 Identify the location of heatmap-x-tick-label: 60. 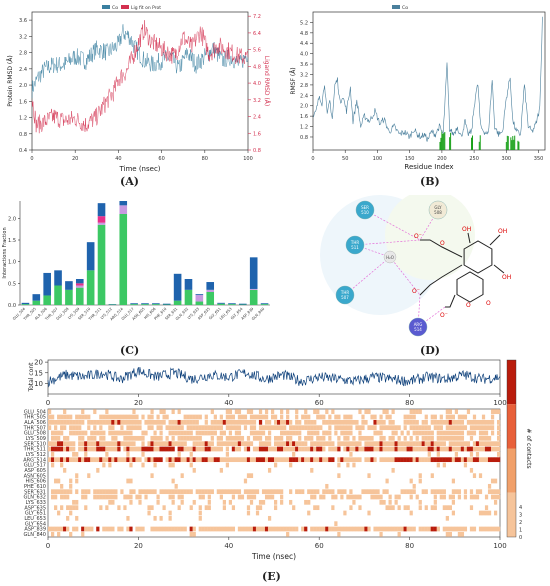
(319, 546).